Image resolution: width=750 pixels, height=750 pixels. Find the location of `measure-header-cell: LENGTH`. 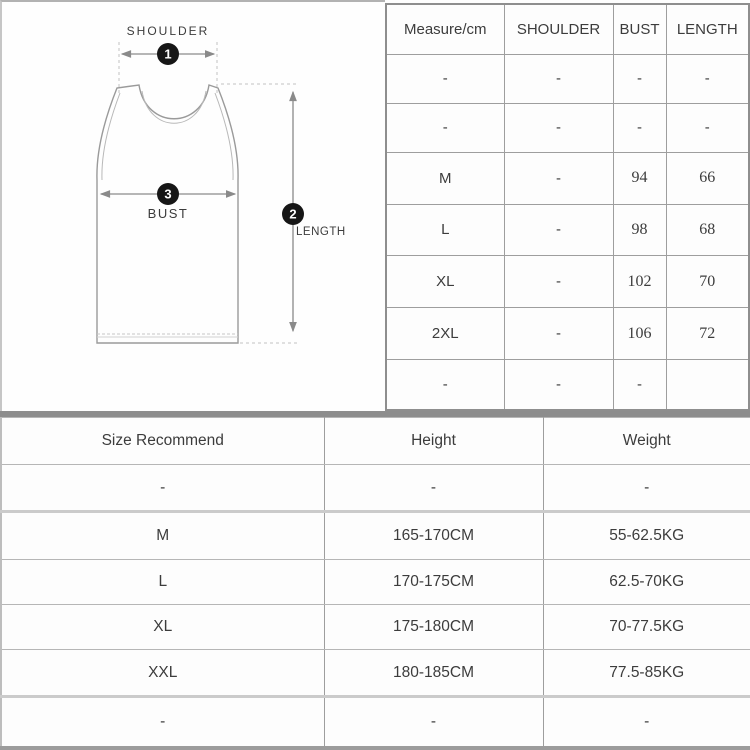

measure-header-cell: LENGTH is located at coordinates (707, 29).